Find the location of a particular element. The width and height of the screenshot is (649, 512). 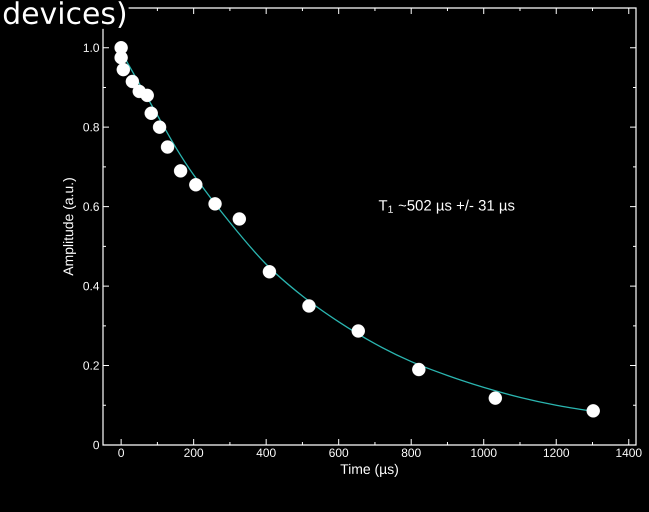

x-axis-title: Time (µs) is located at coordinates (369, 470).